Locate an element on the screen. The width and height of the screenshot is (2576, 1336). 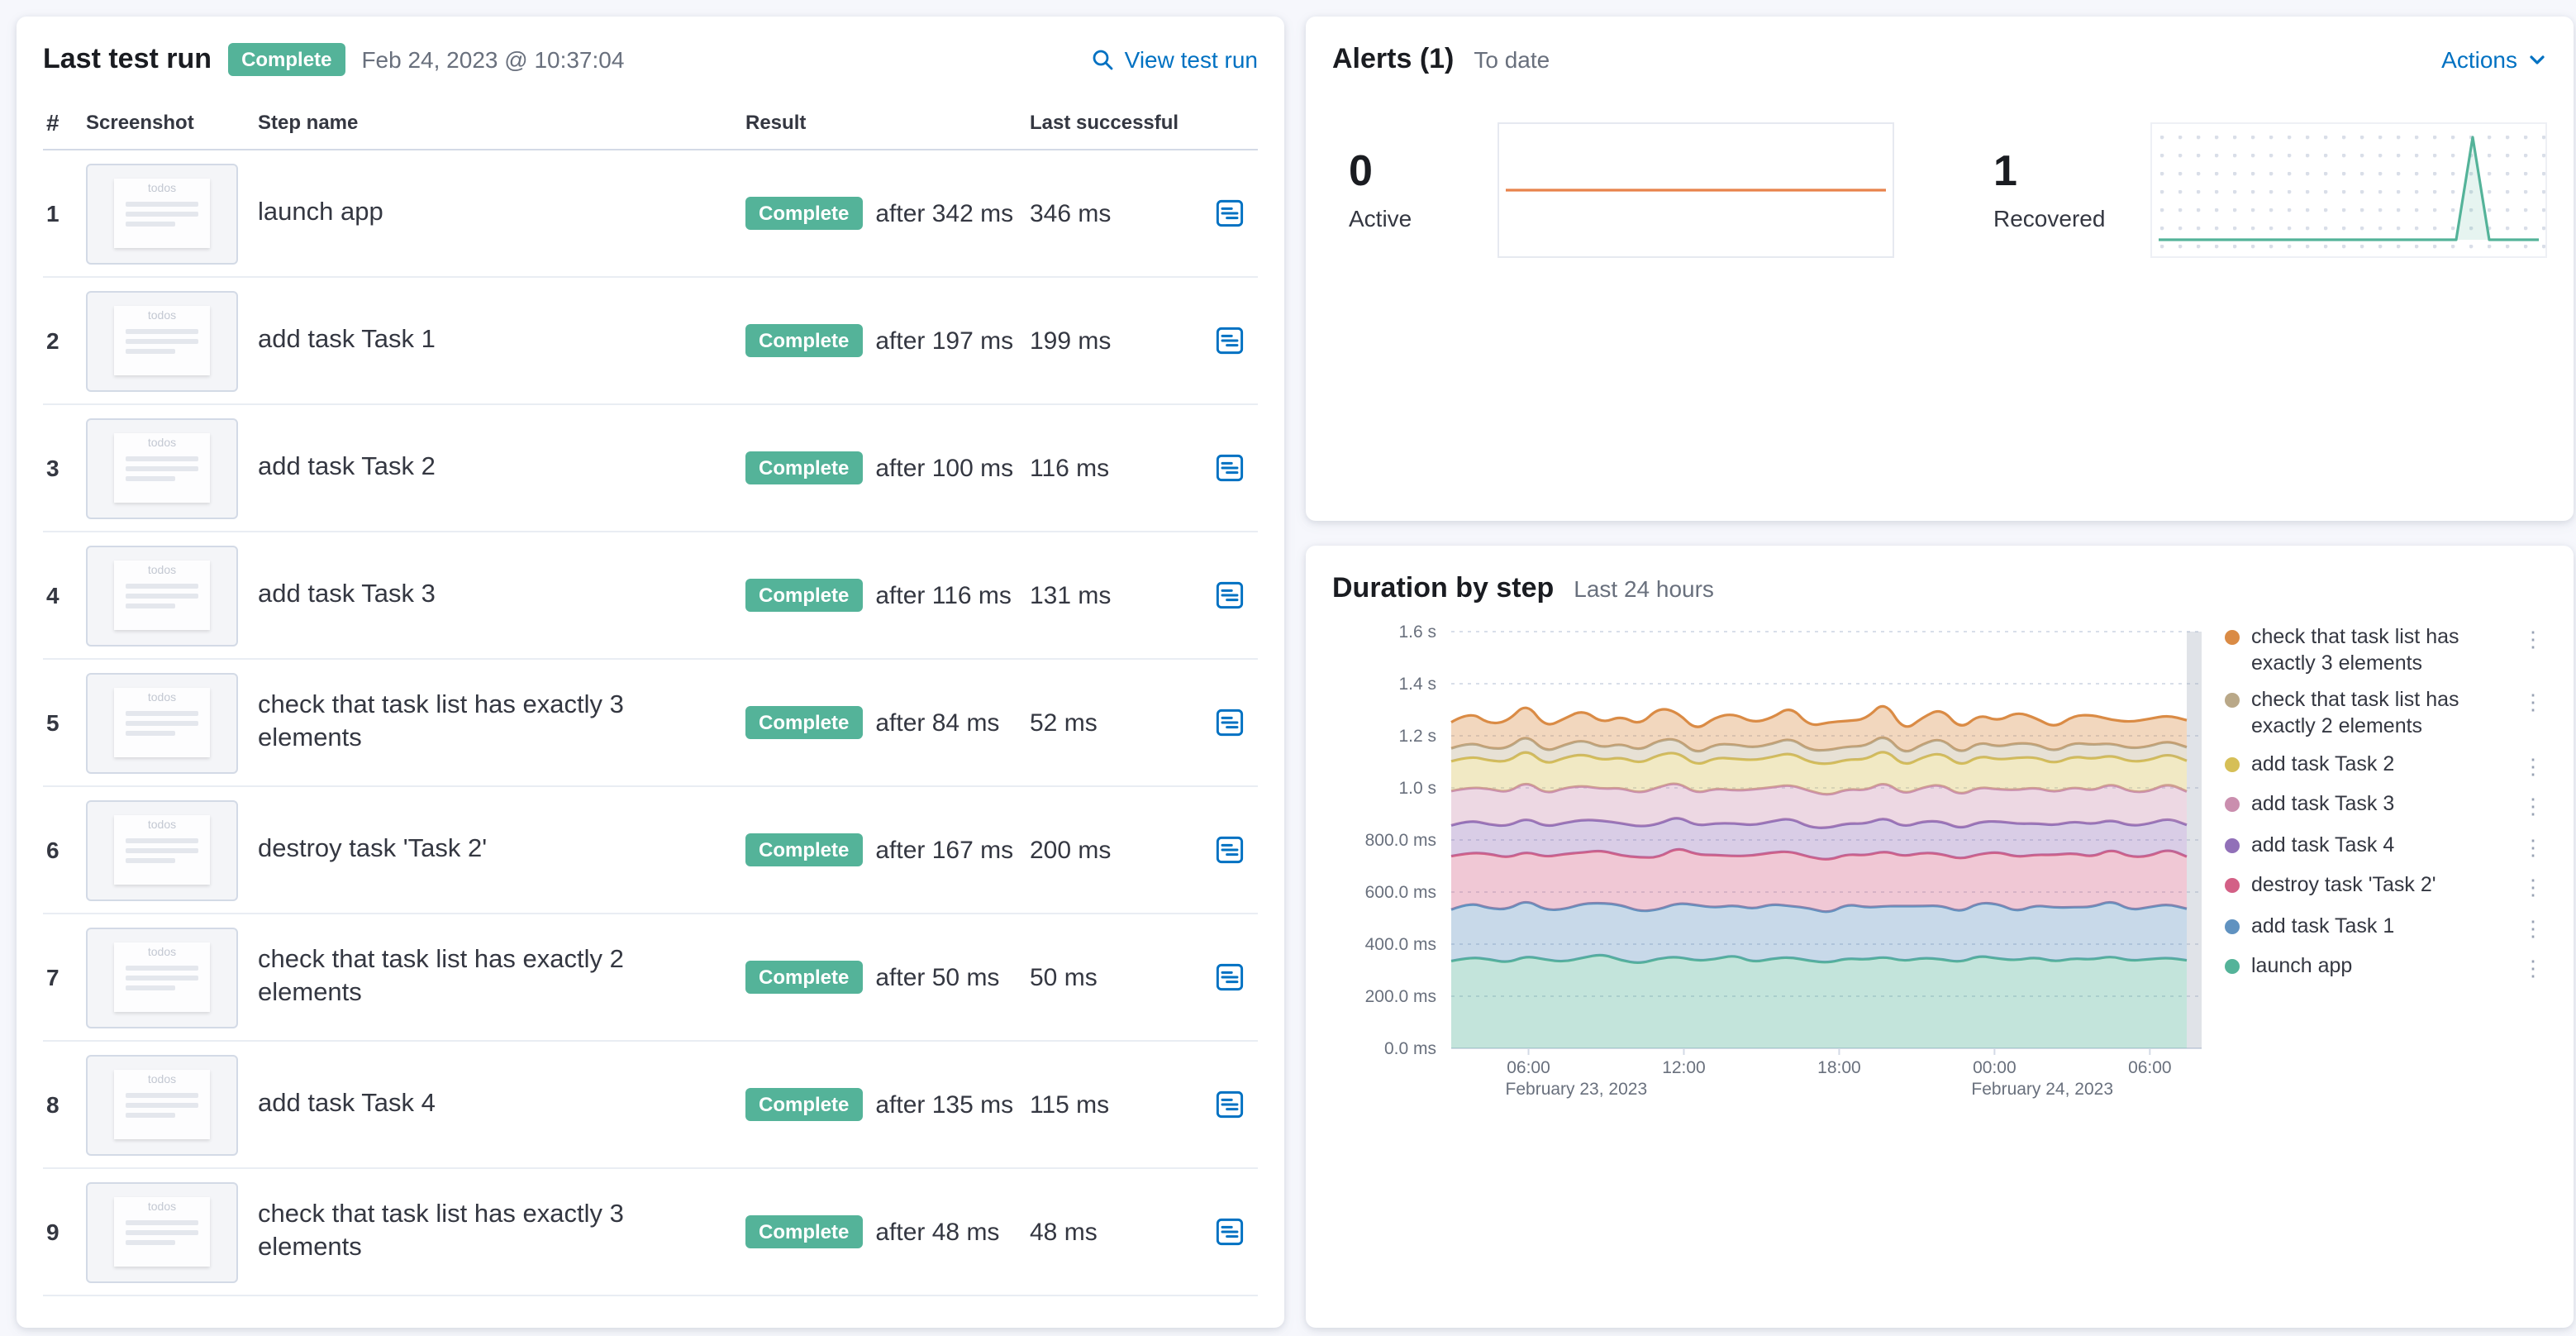
view-test-run-label: View test run is located at coordinates (1191, 59).